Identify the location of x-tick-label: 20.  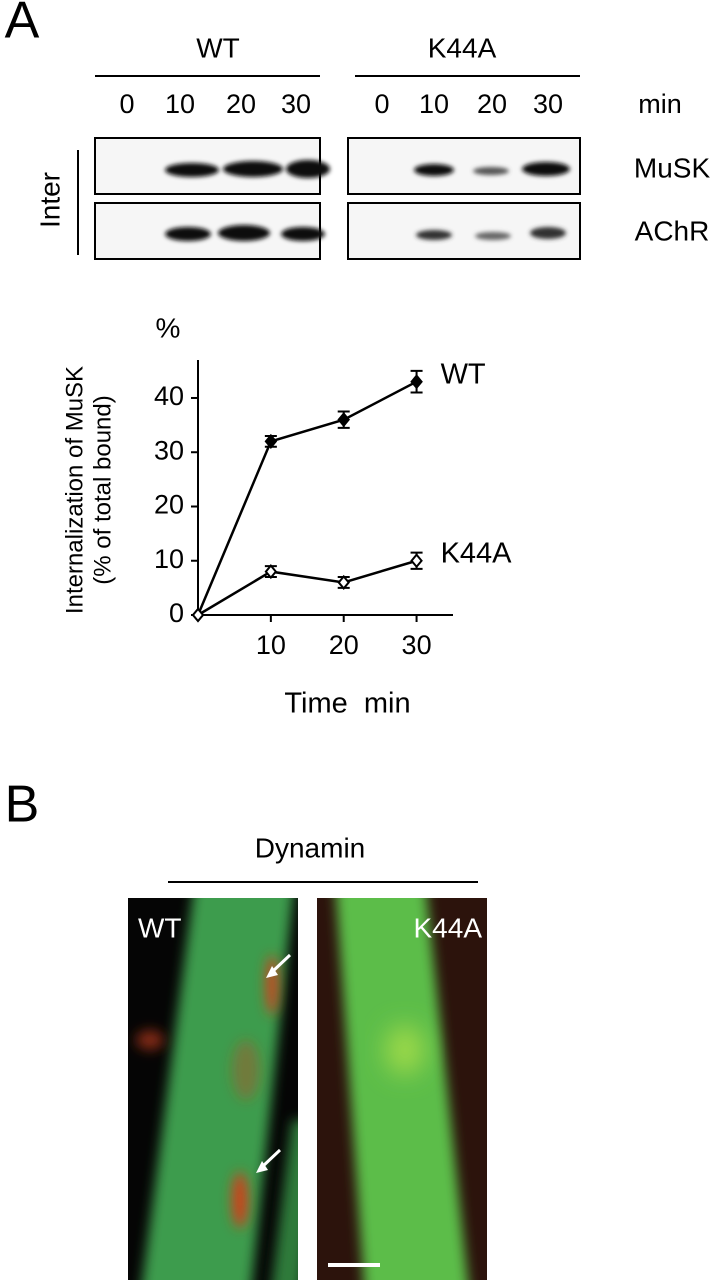
(344, 645).